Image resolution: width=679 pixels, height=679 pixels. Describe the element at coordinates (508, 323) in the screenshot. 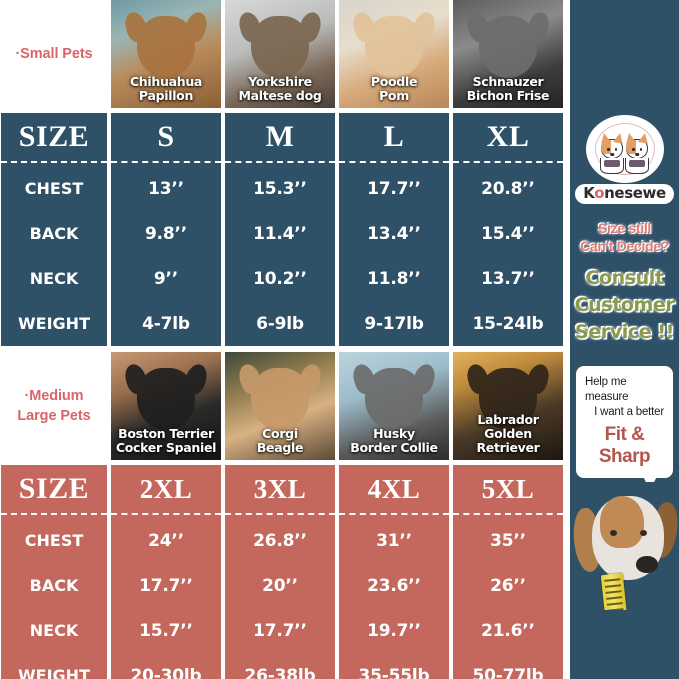

I see `cell-weight-xl: 15-24lb` at that location.